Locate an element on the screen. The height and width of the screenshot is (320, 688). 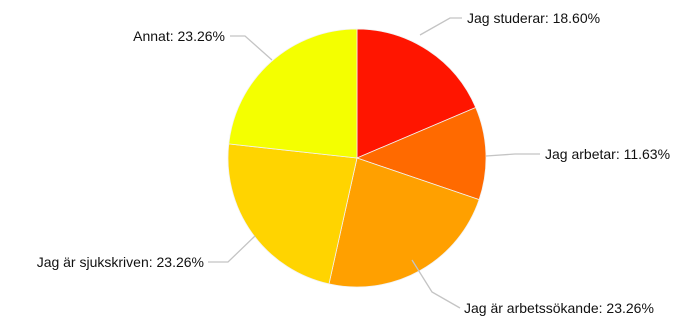
slice-label-annat: Annat: 23.26% is located at coordinates (179, 36).